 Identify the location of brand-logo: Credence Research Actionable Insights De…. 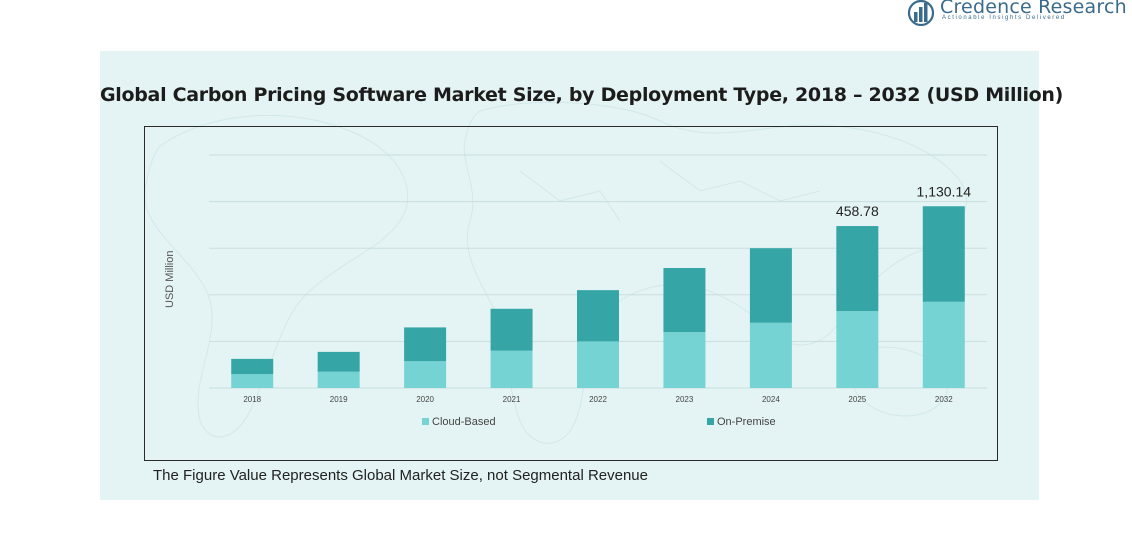
(1016, 14).